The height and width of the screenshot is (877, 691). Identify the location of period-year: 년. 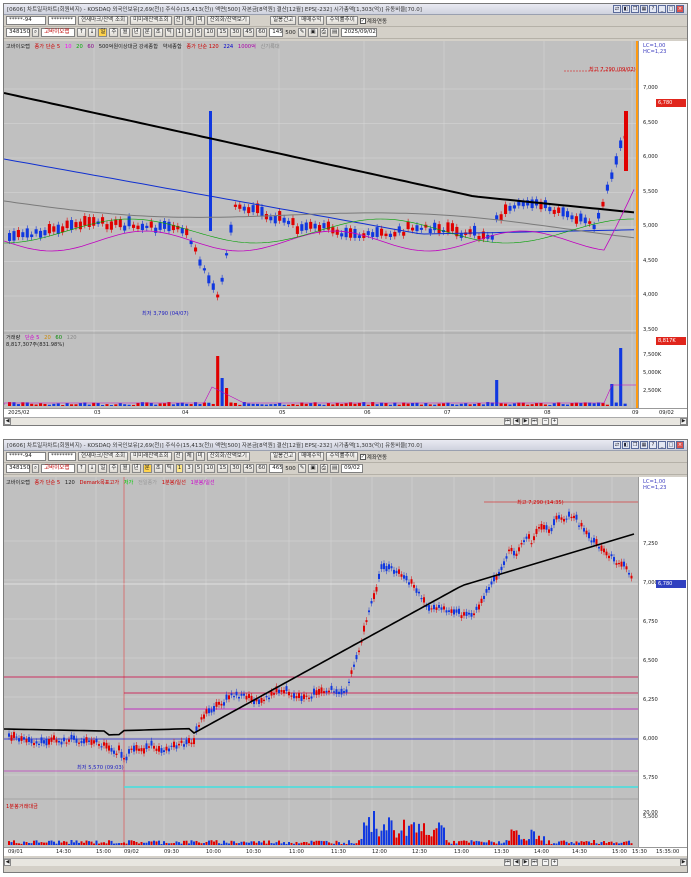
(136, 468).